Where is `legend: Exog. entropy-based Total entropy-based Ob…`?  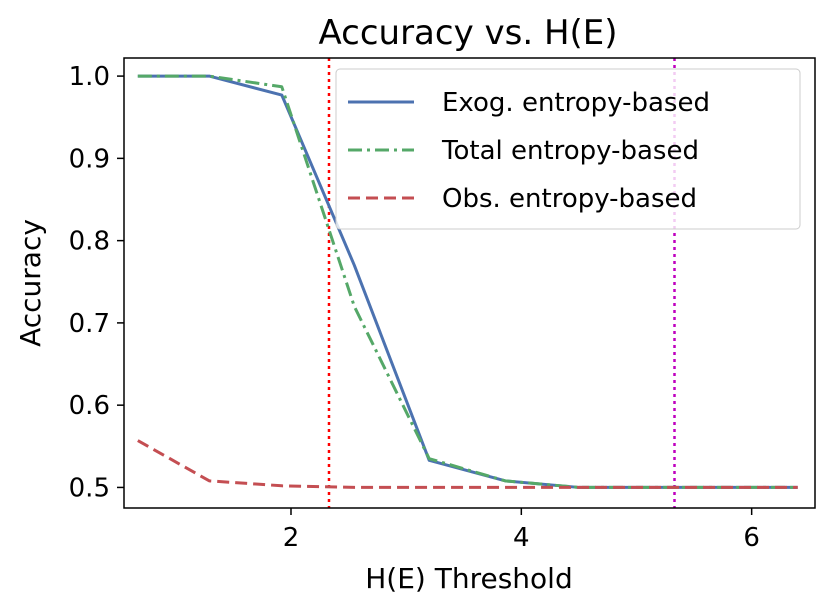 legend: Exog. entropy-based Total entropy-based Ob… is located at coordinates (568, 149).